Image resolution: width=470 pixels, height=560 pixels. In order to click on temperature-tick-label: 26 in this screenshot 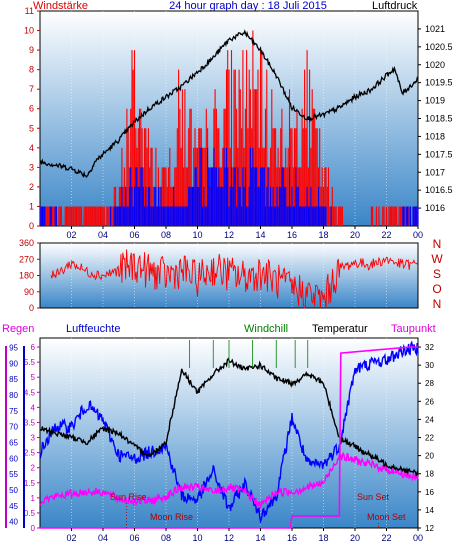, I will do `click(429, 401)`.